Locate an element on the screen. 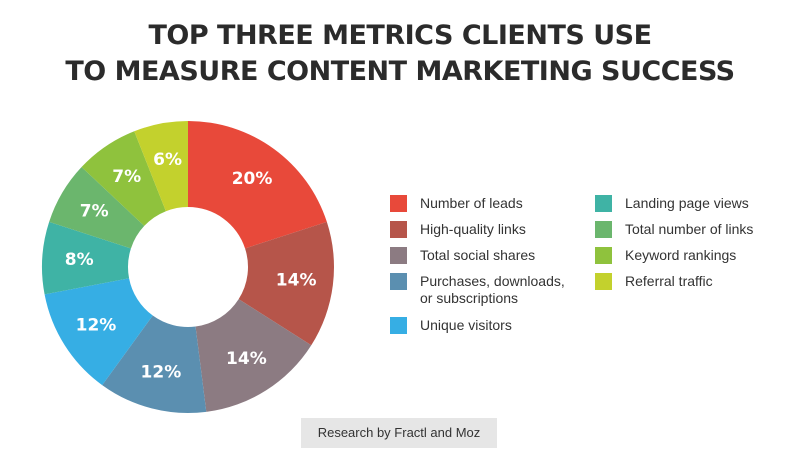 This screenshot has width=800, height=462. legend-item-unique-visitors: Unique visitors is located at coordinates (451, 325).